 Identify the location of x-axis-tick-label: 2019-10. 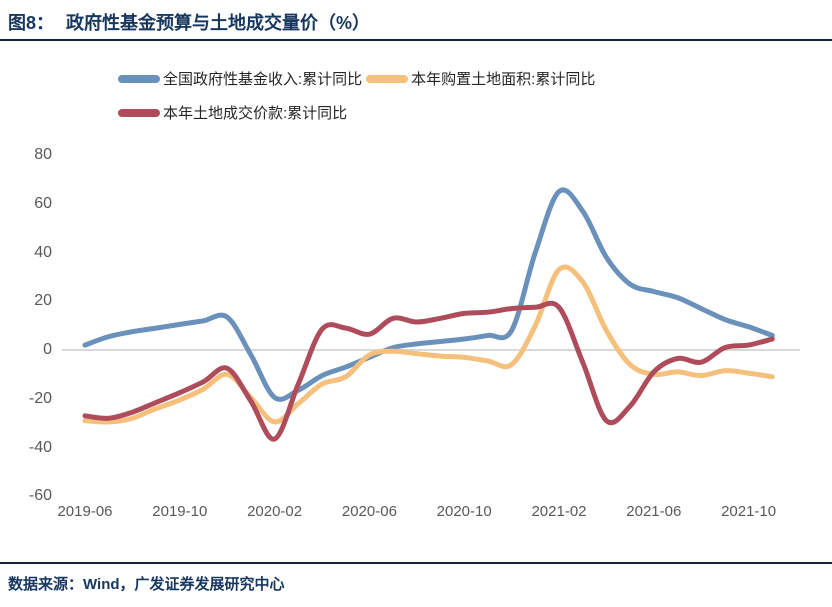
(180, 511).